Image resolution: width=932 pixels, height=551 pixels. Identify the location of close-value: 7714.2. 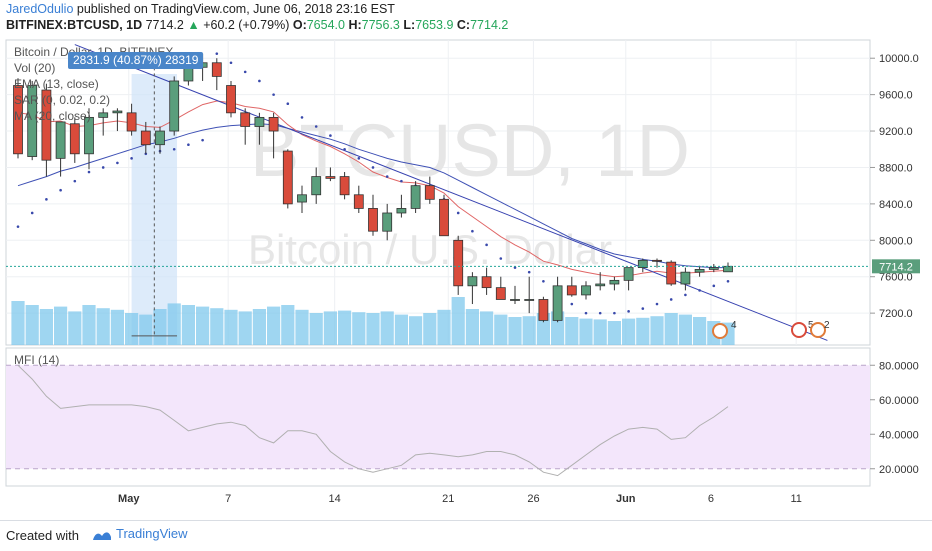
(489, 25).